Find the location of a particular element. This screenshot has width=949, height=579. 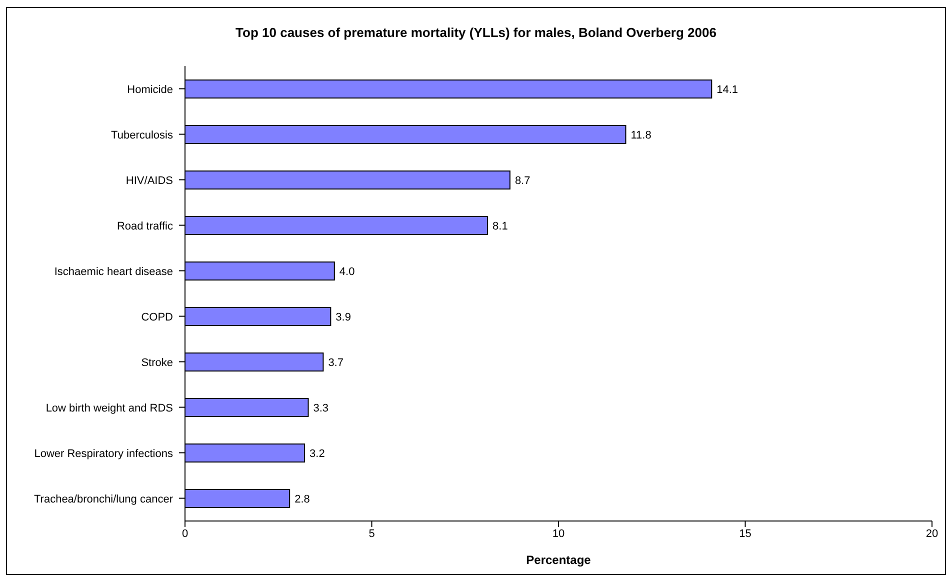

data-label: 3.7 is located at coordinates (336, 362).